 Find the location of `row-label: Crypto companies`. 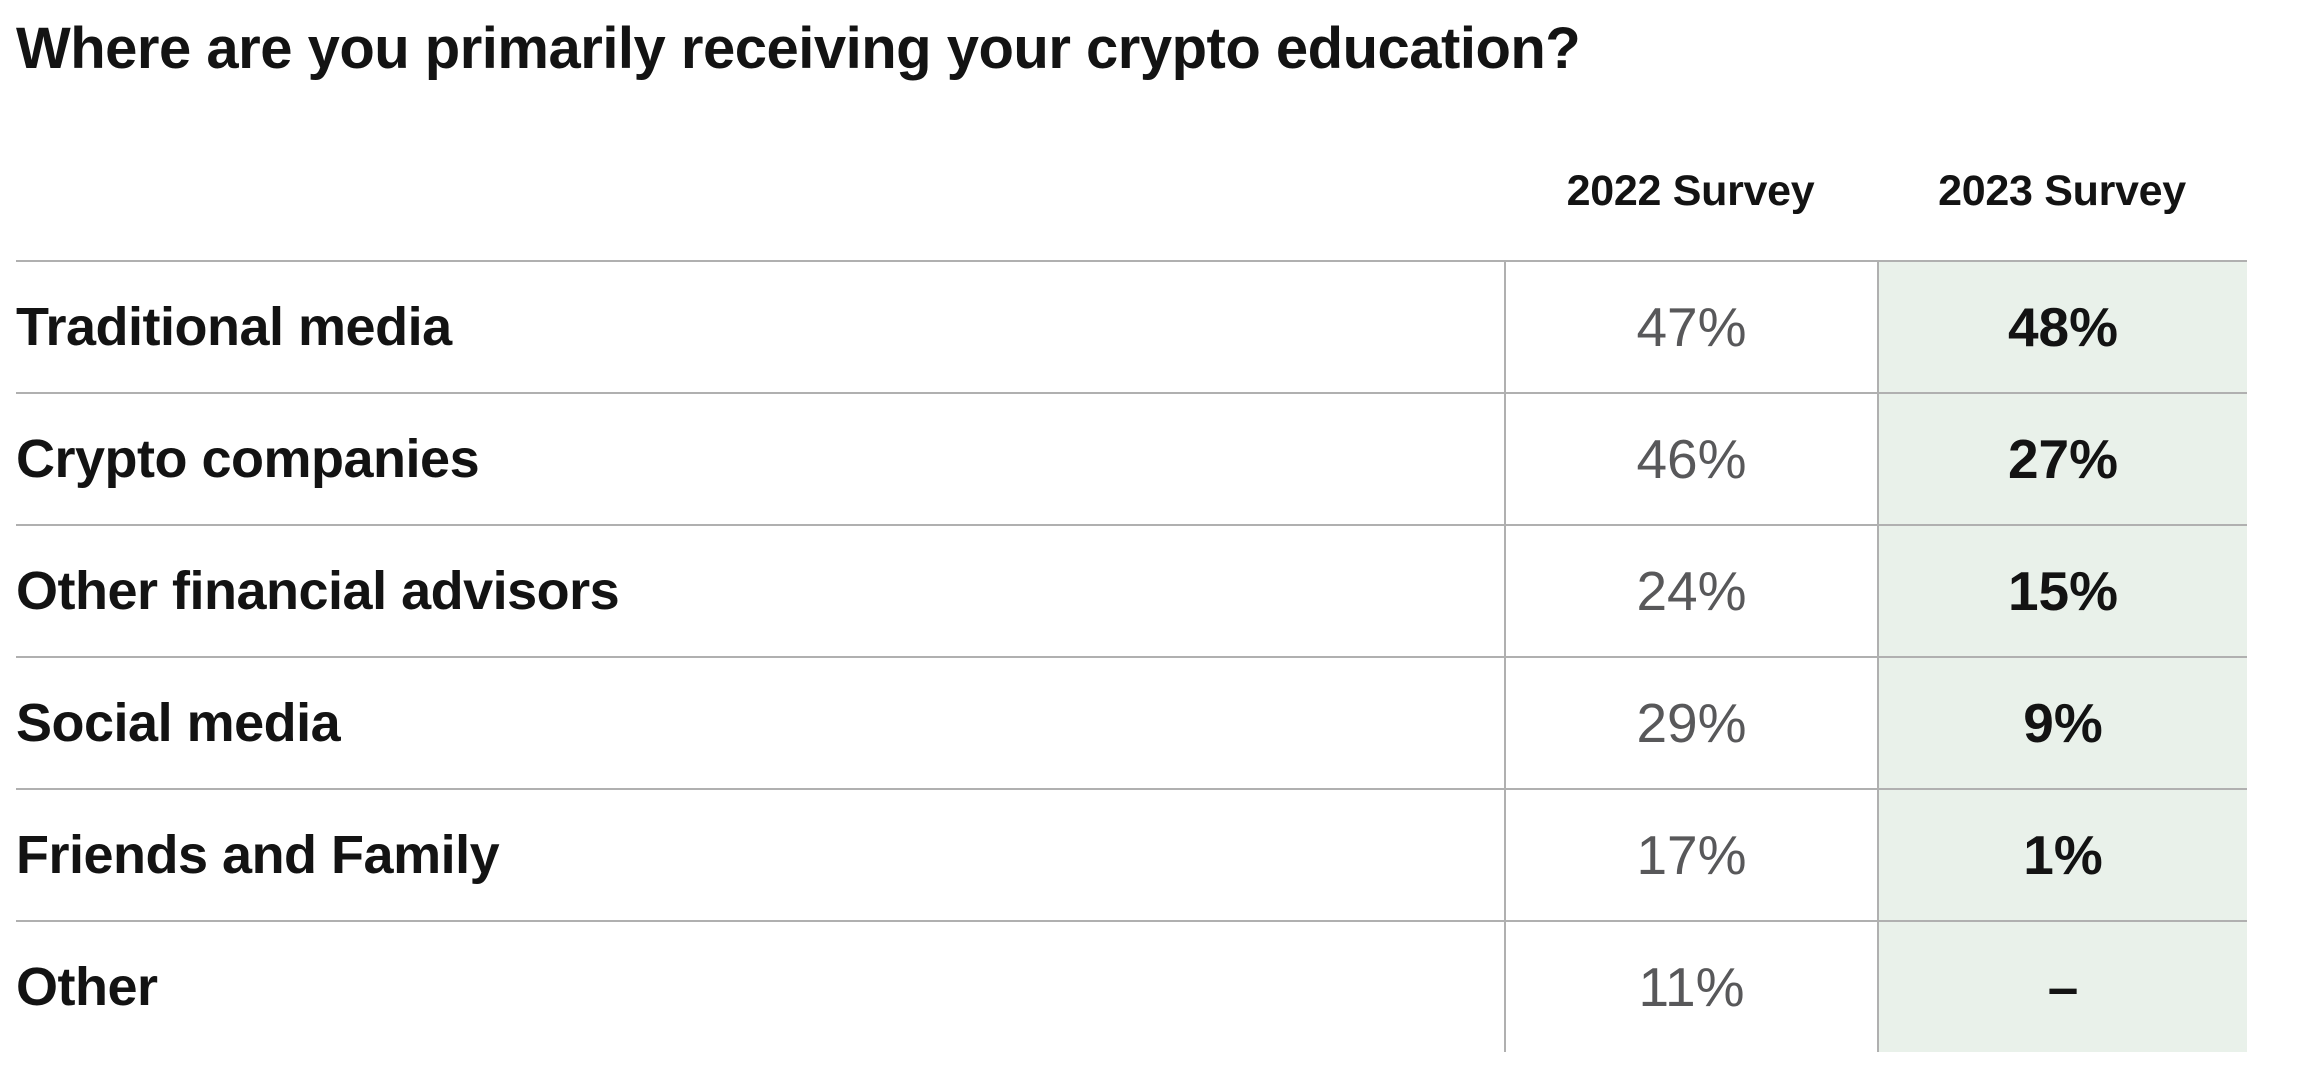

row-label: Crypto companies is located at coordinates (248, 458).